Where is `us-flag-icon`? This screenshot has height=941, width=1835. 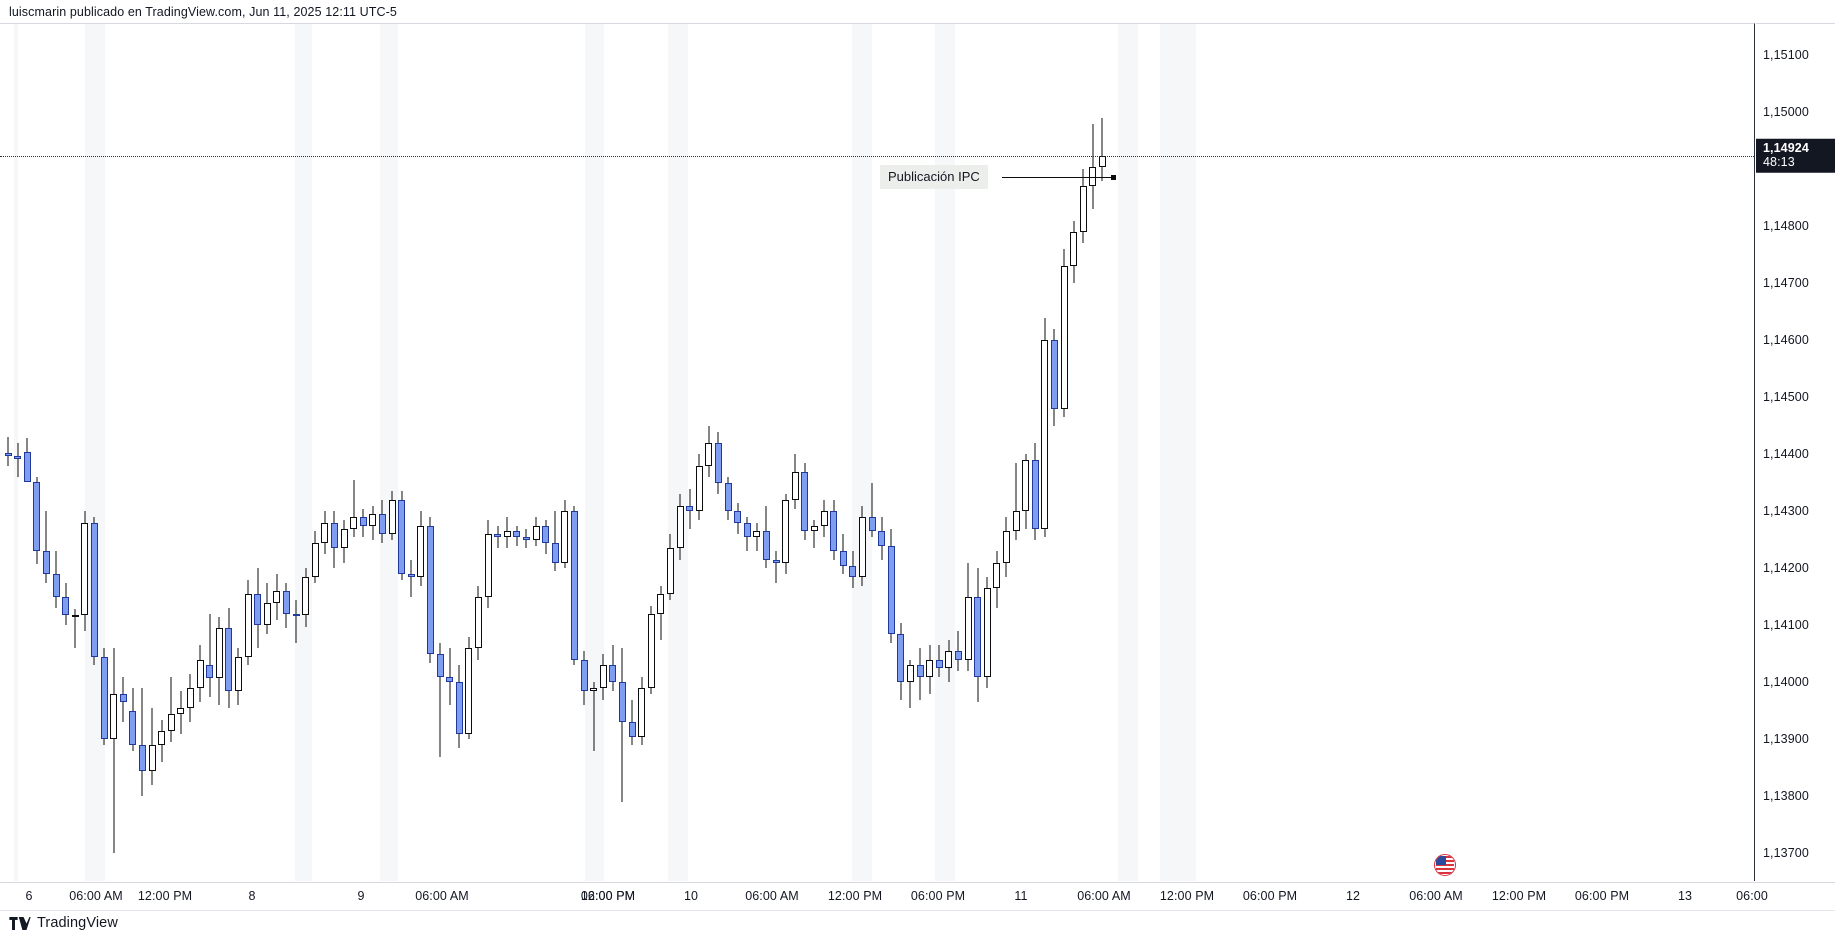 us-flag-icon is located at coordinates (1445, 865).